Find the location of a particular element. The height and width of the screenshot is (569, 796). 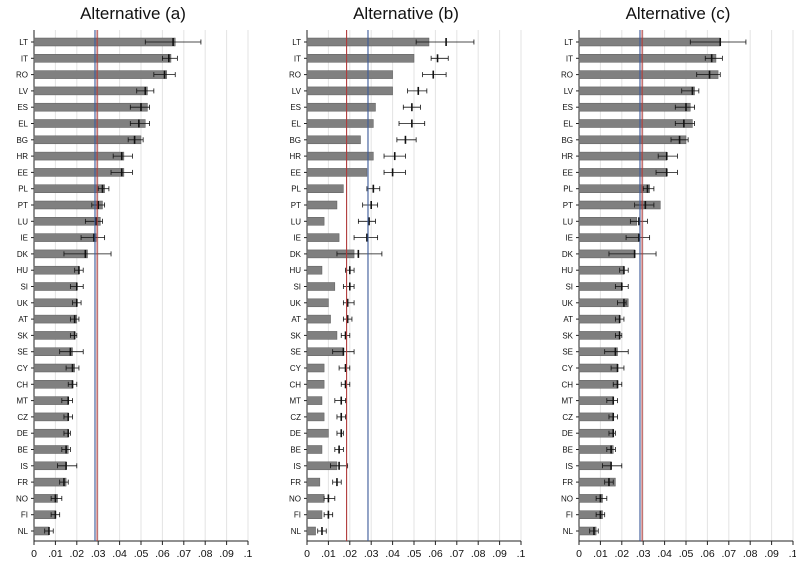

panel-title: Alternative (c) is located at coordinates (678, 13).